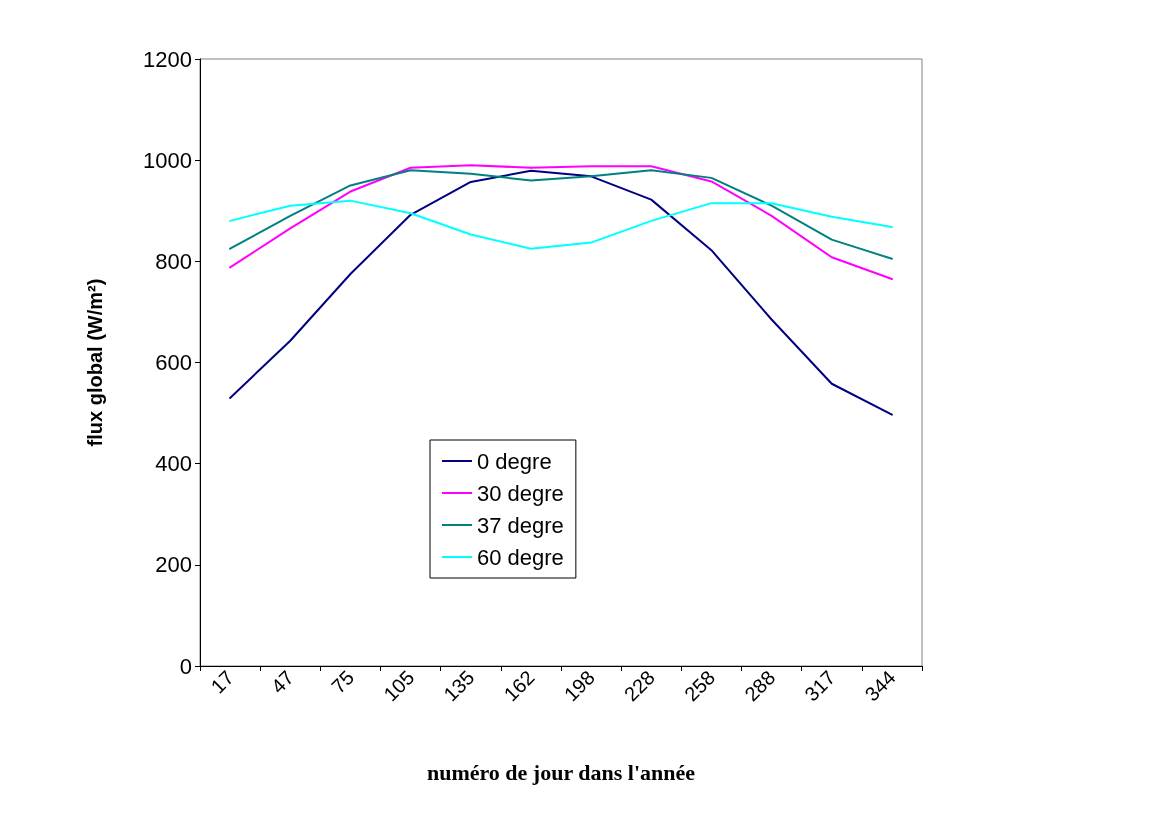 Image resolution: width=1167 pixels, height=840 pixels. What do you see at coordinates (519, 686) in the screenshot?
I see `x-tick-label: 162` at bounding box center [519, 686].